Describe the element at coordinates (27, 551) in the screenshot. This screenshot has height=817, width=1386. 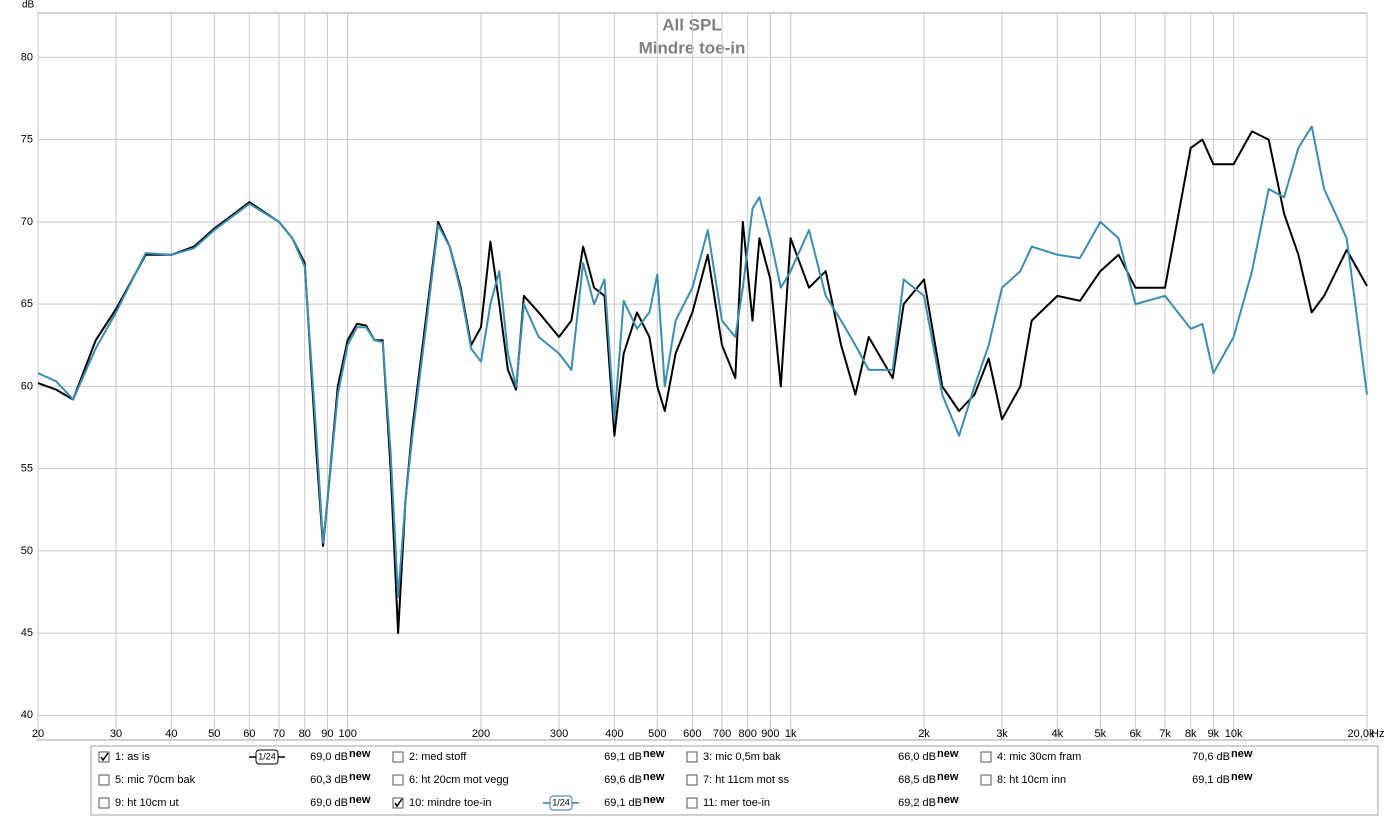
I see `y-tick-label: 50` at that location.